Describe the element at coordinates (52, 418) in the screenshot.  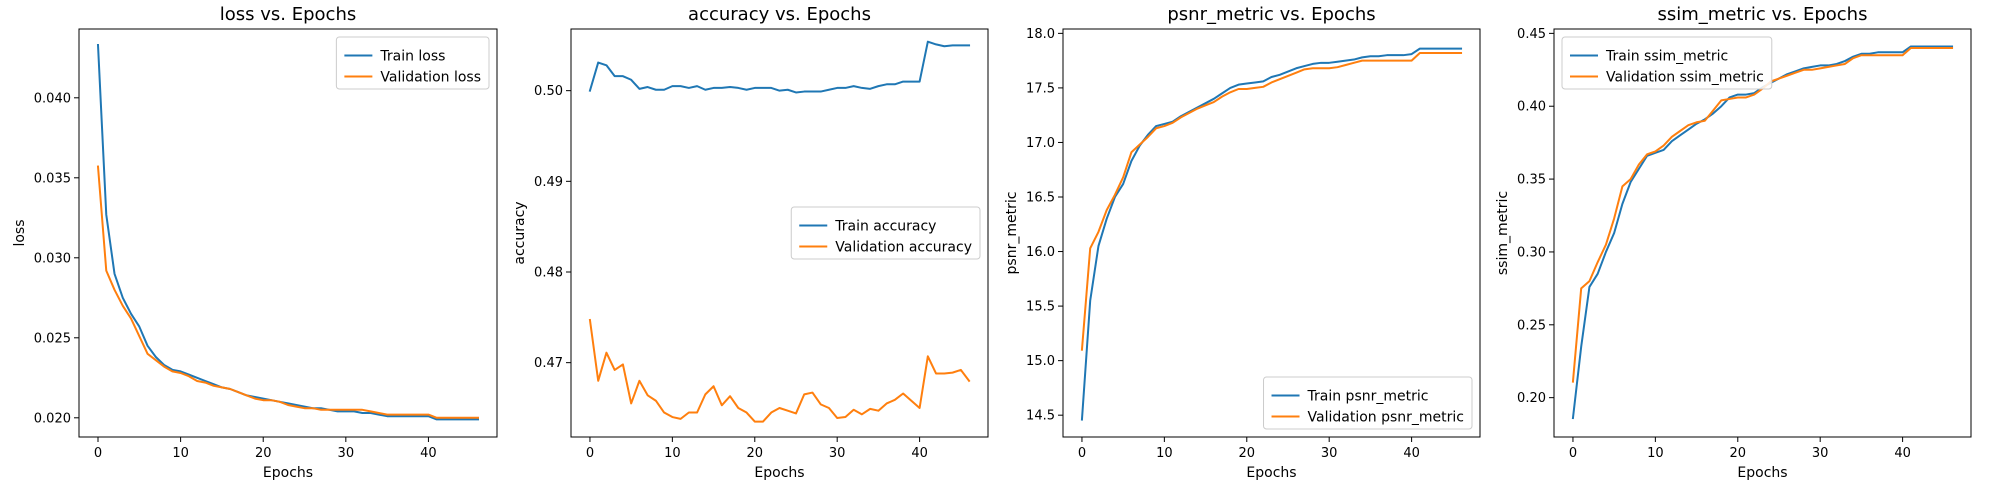
I see `y-tick-label: 0.020` at that location.